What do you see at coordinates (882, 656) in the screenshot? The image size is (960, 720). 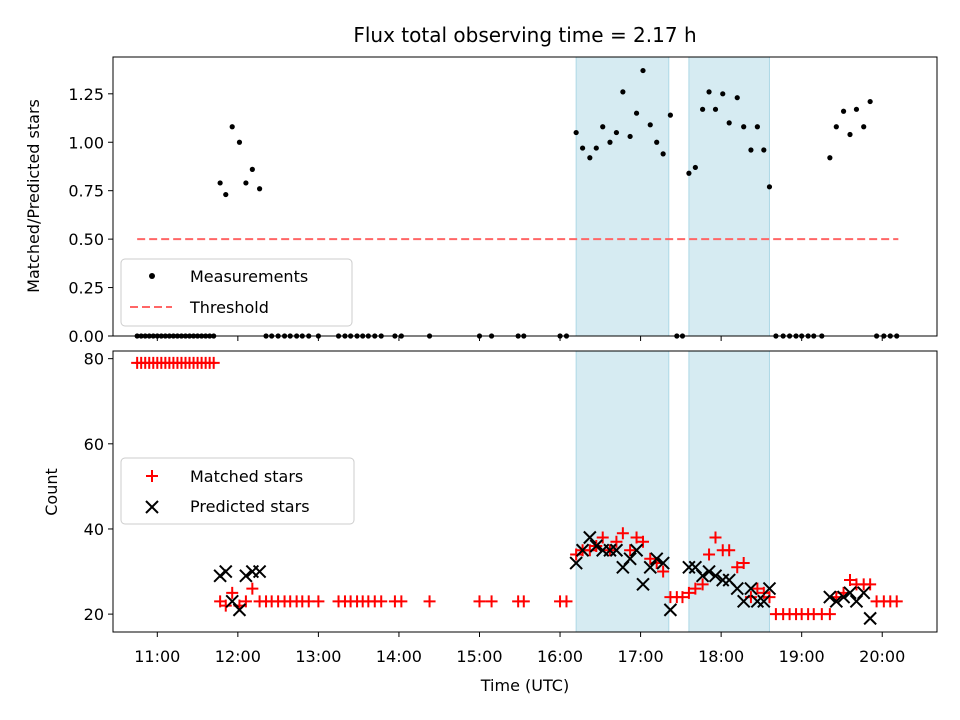 I see `x-tick-label: 20:00` at bounding box center [882, 656].